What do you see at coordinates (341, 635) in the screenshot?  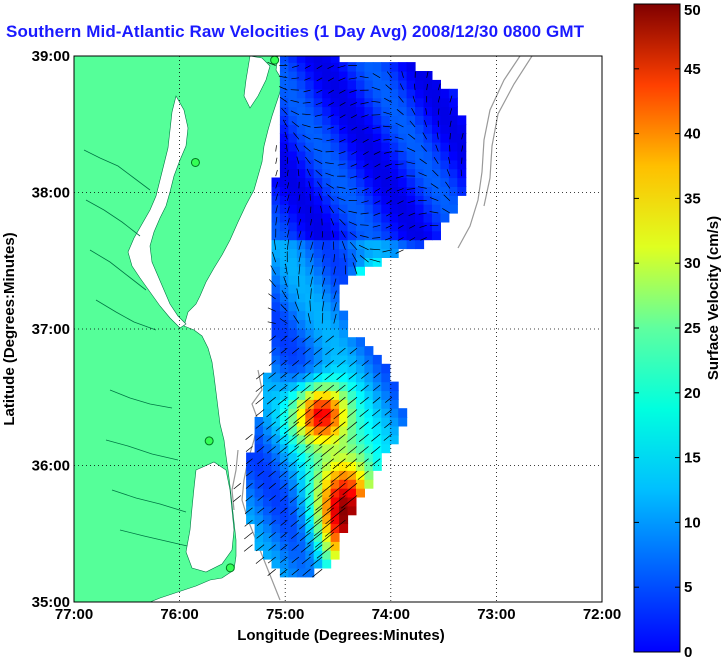 I see `x-axis-label: Longitude (Degrees:Minutes)` at bounding box center [341, 635].